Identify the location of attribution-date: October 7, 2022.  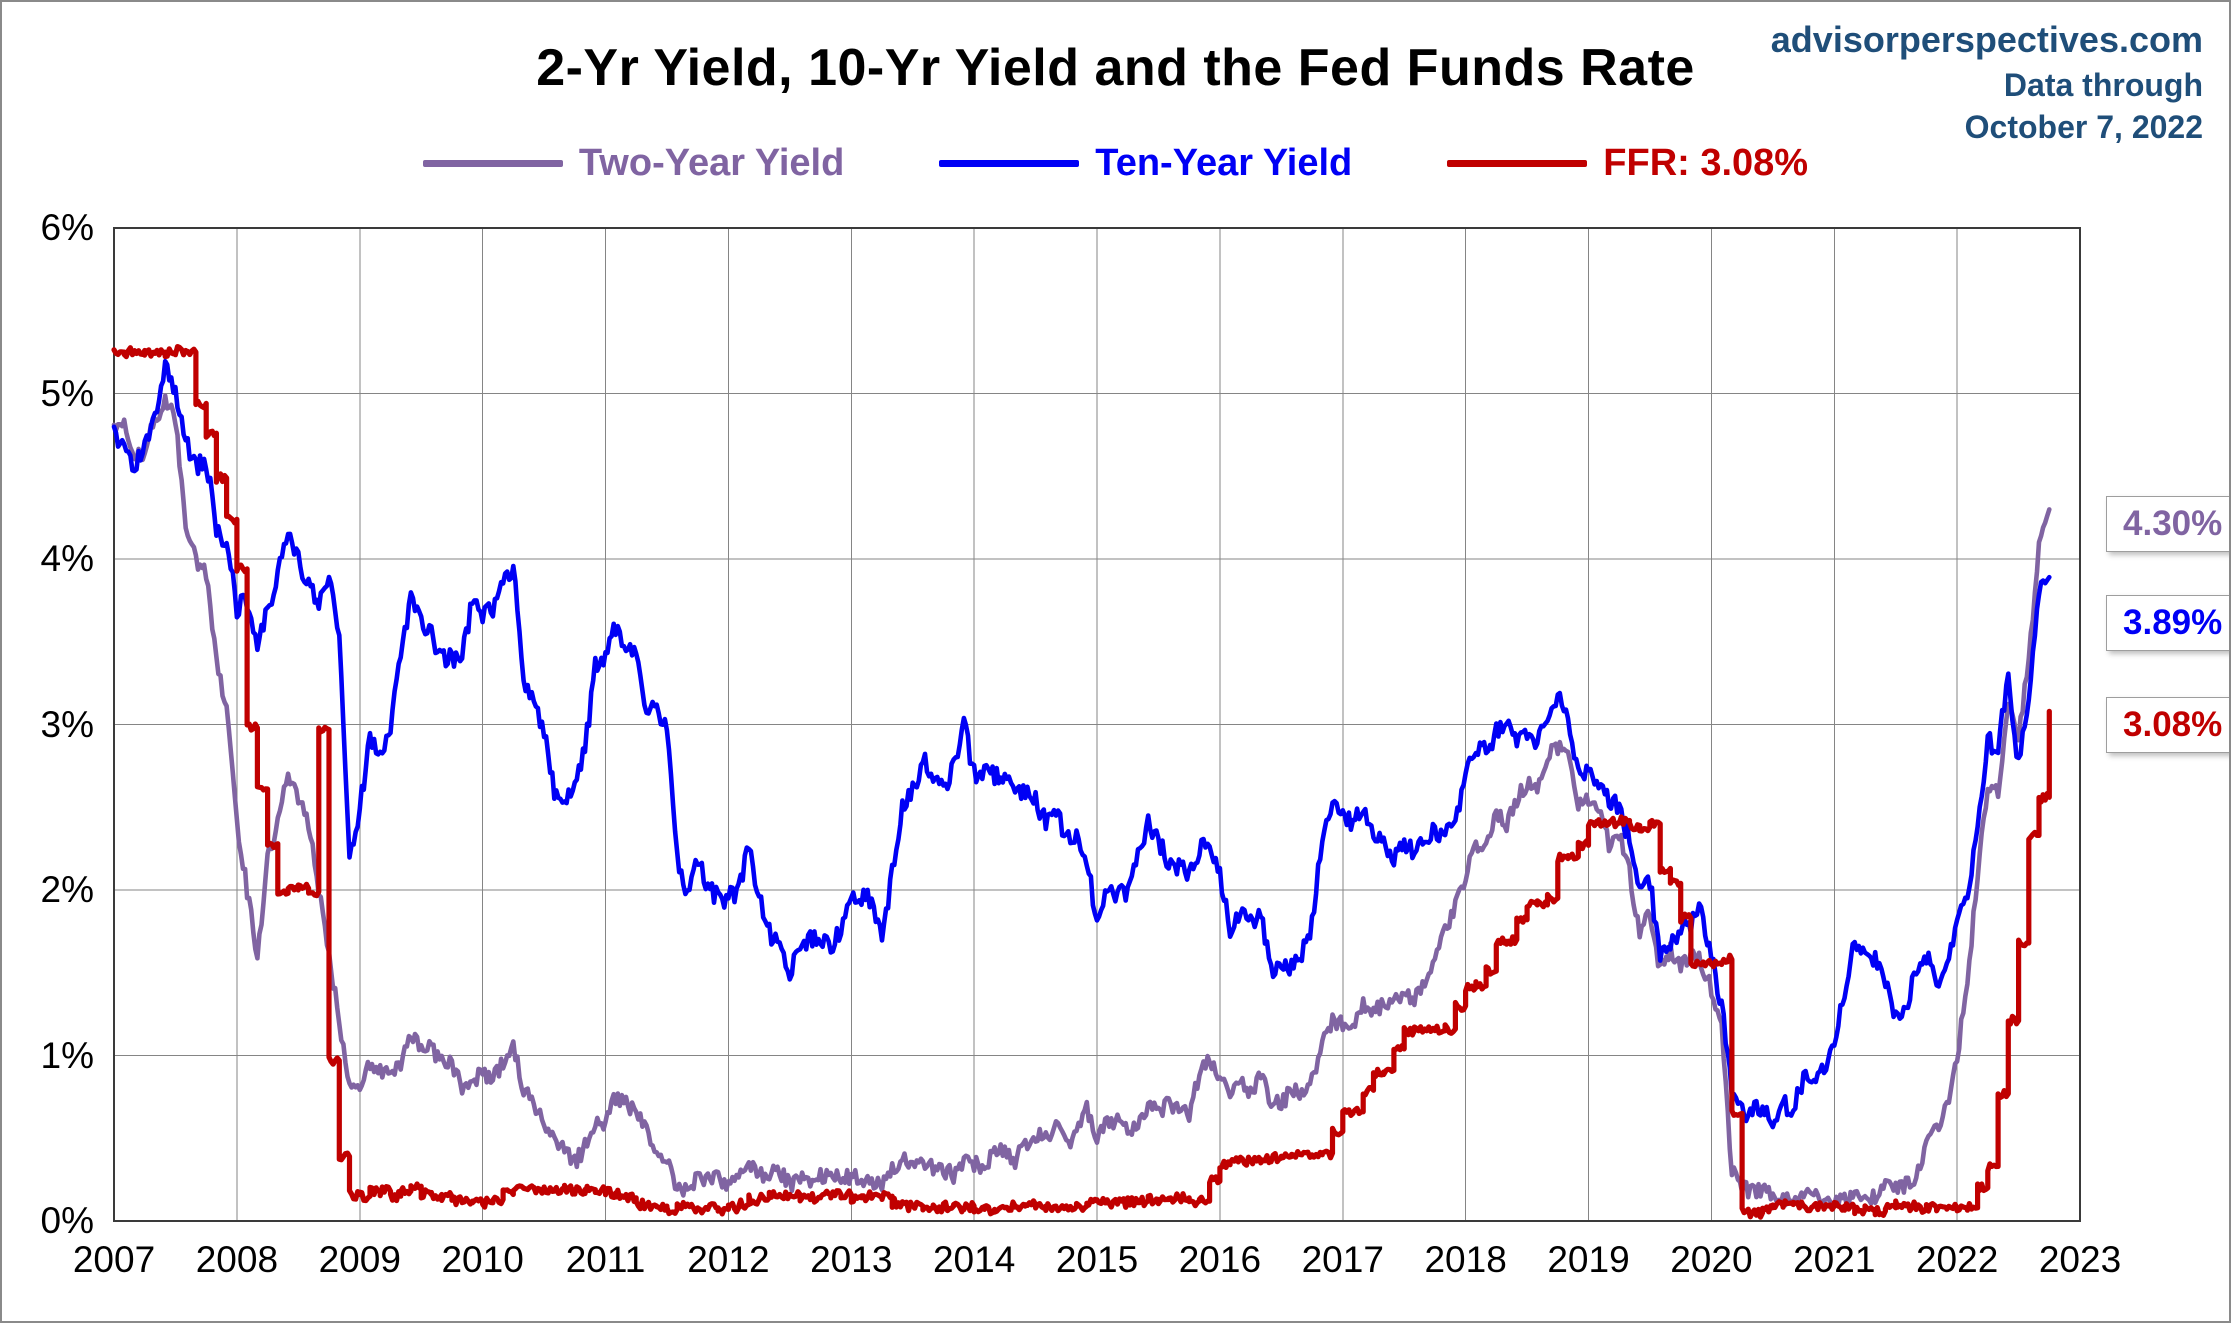
(2083, 126).